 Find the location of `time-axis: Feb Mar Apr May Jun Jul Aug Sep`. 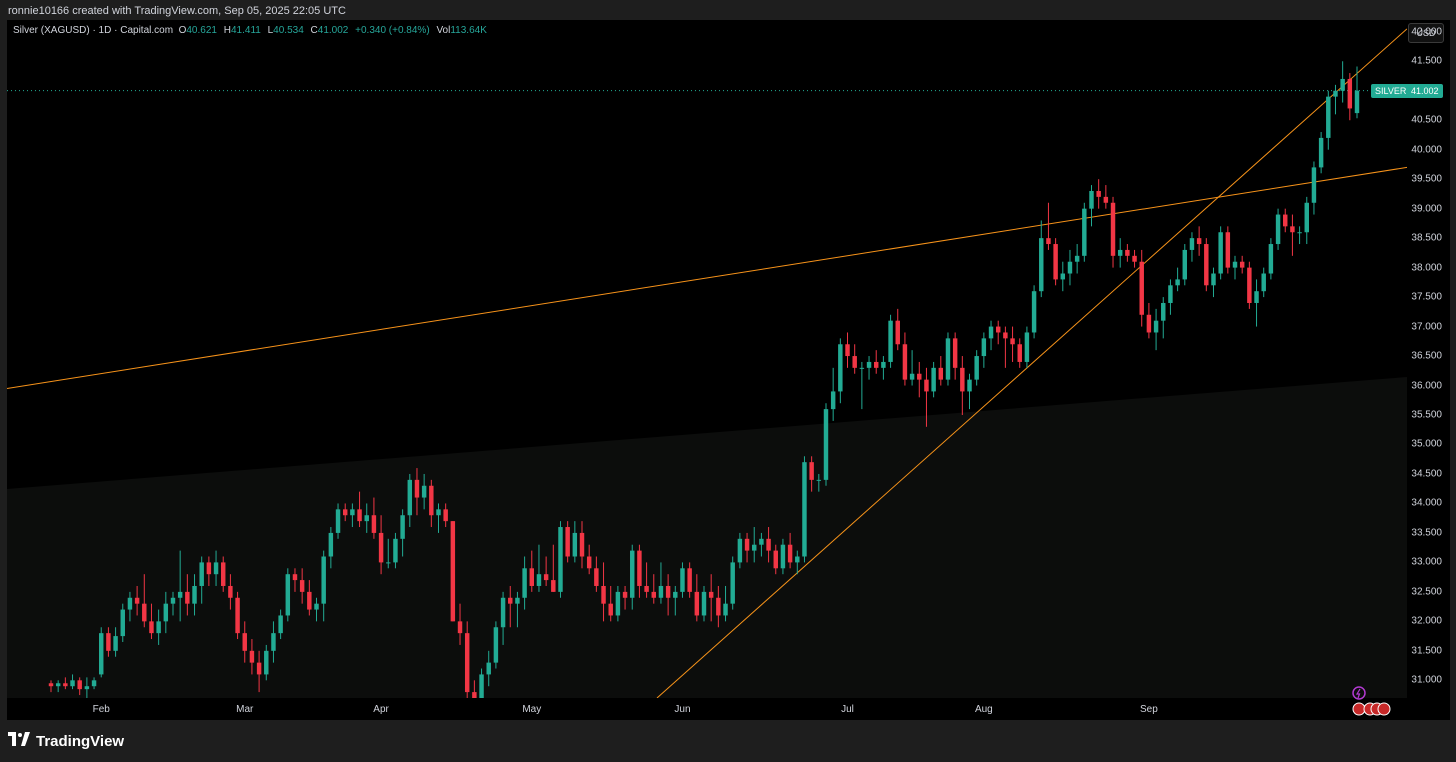

time-axis: Feb Mar Apr May Jun Jul Aug Sep is located at coordinates (707, 709).